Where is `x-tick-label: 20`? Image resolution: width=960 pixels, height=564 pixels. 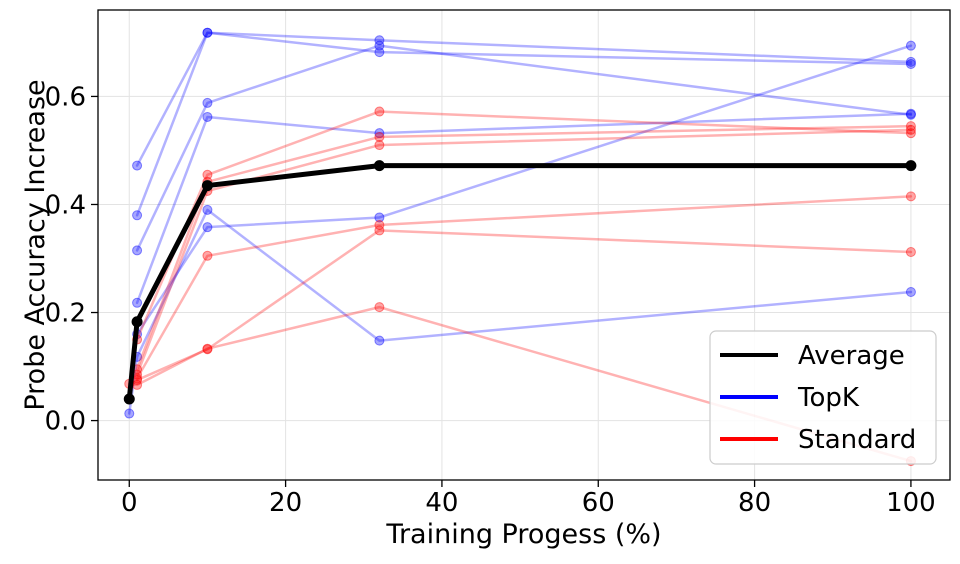
x-tick-label: 20 is located at coordinates (285, 503).